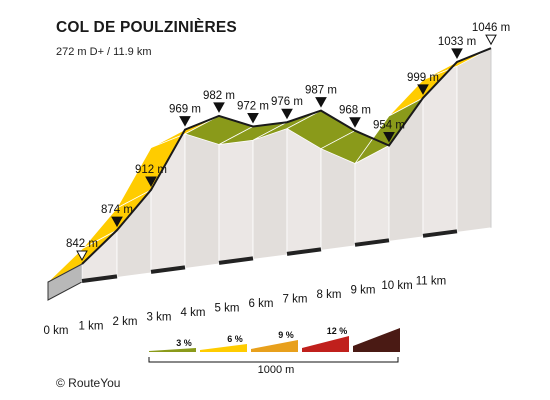 The width and height of the screenshot is (550, 400). Describe the element at coordinates (286, 335) in the screenshot. I see `gradient-legend-label: 9 %` at that location.